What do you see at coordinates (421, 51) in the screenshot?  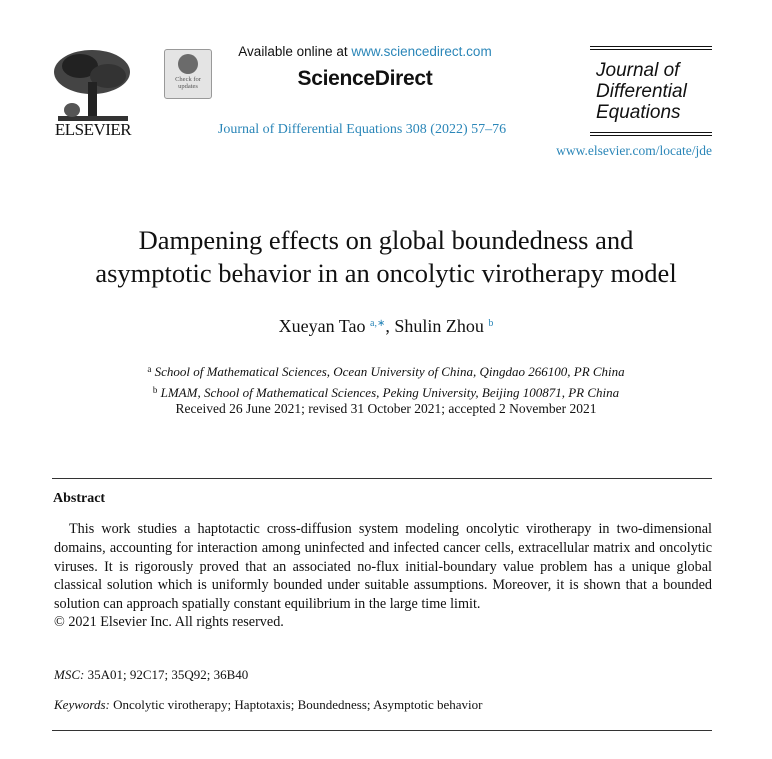 I see `sciencedirect-link: www.sciencedirect.com` at bounding box center [421, 51].